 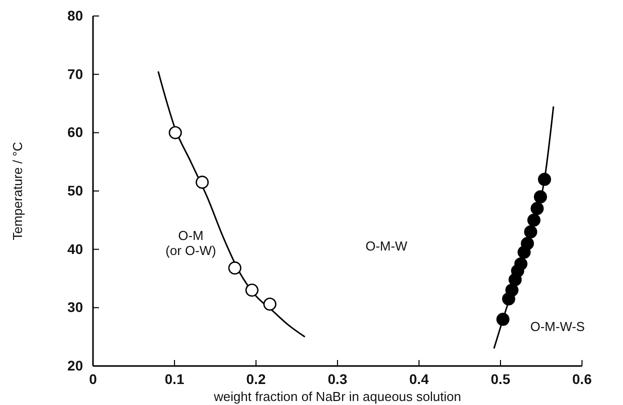 I want to click on x-axis-title: weight fraction of NaBr in aqueous solution, so click(x=337, y=396).